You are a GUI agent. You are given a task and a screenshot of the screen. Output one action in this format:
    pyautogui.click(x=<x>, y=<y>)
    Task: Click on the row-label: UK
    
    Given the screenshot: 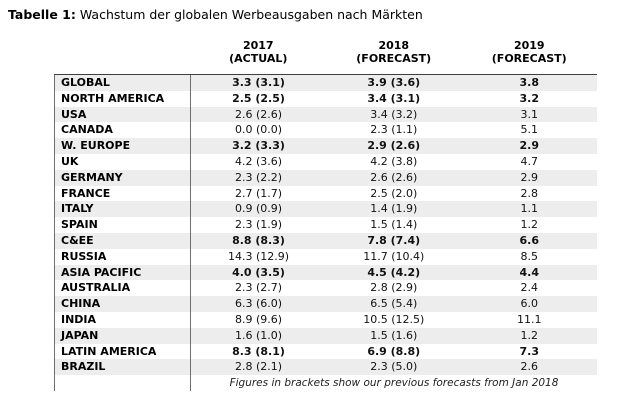 What is the action you would take?
    pyautogui.click(x=122, y=161)
    